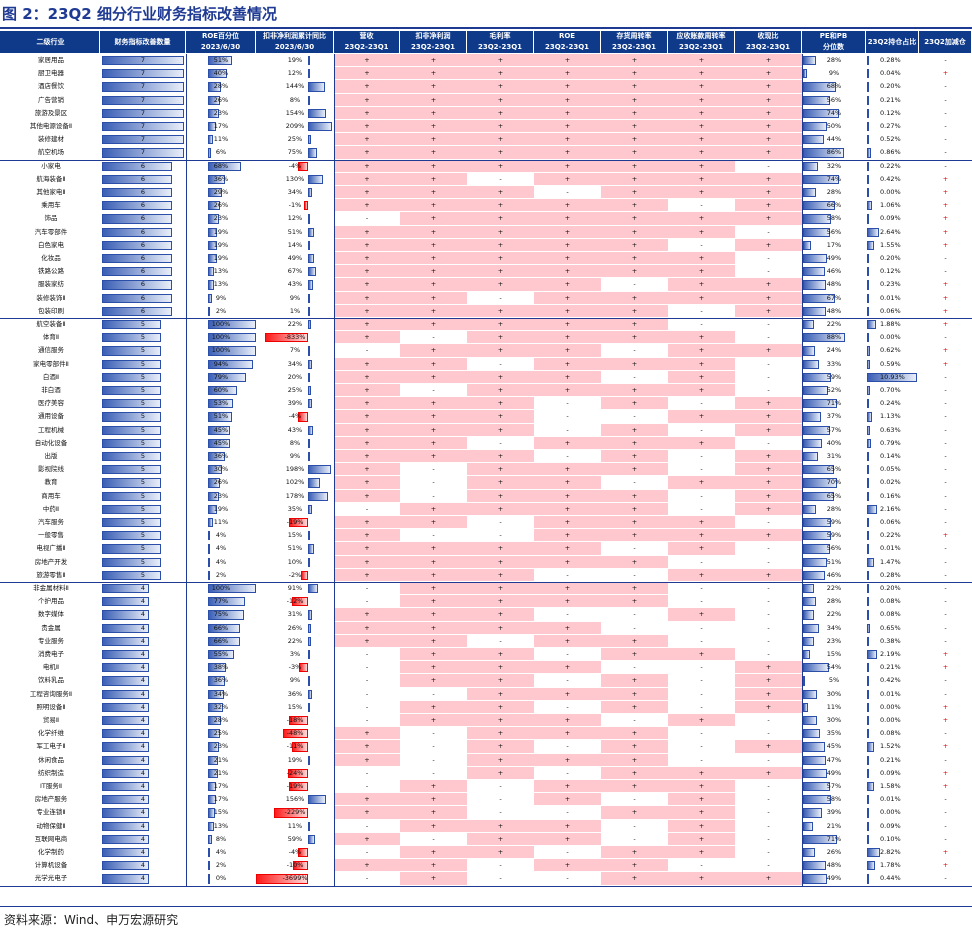 The height and width of the screenshot is (931, 972). I want to click on industry-name: 航空装备Ⅱ, so click(51, 324).